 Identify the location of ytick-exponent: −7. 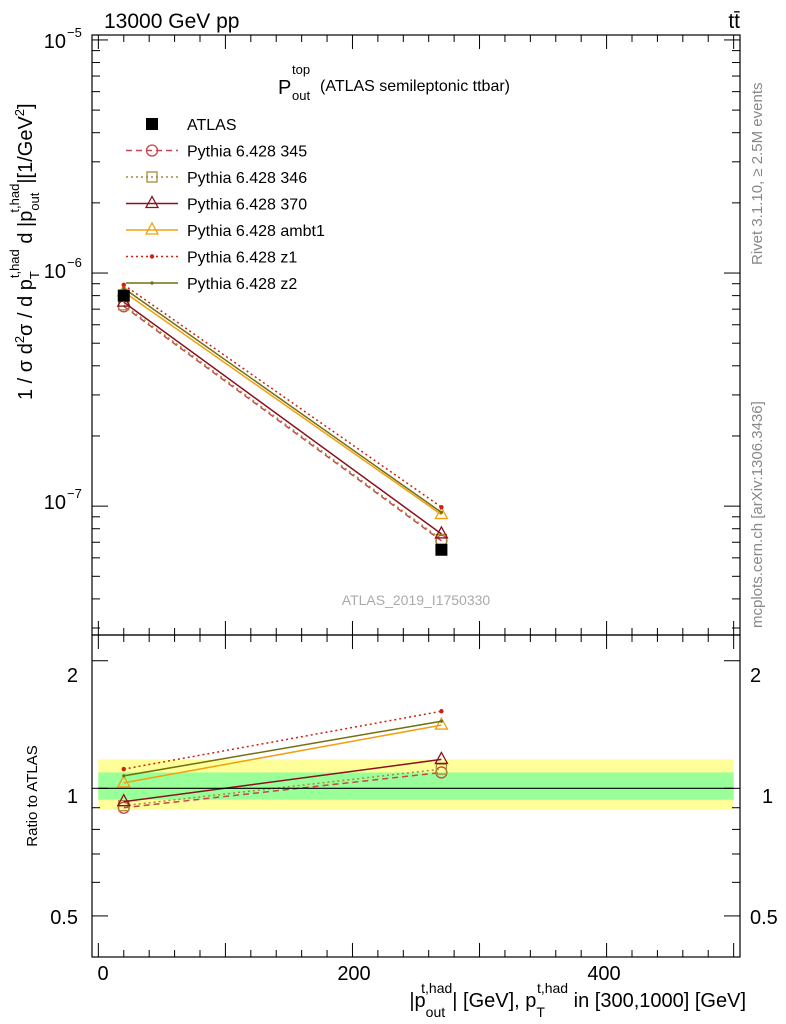
(74, 493).